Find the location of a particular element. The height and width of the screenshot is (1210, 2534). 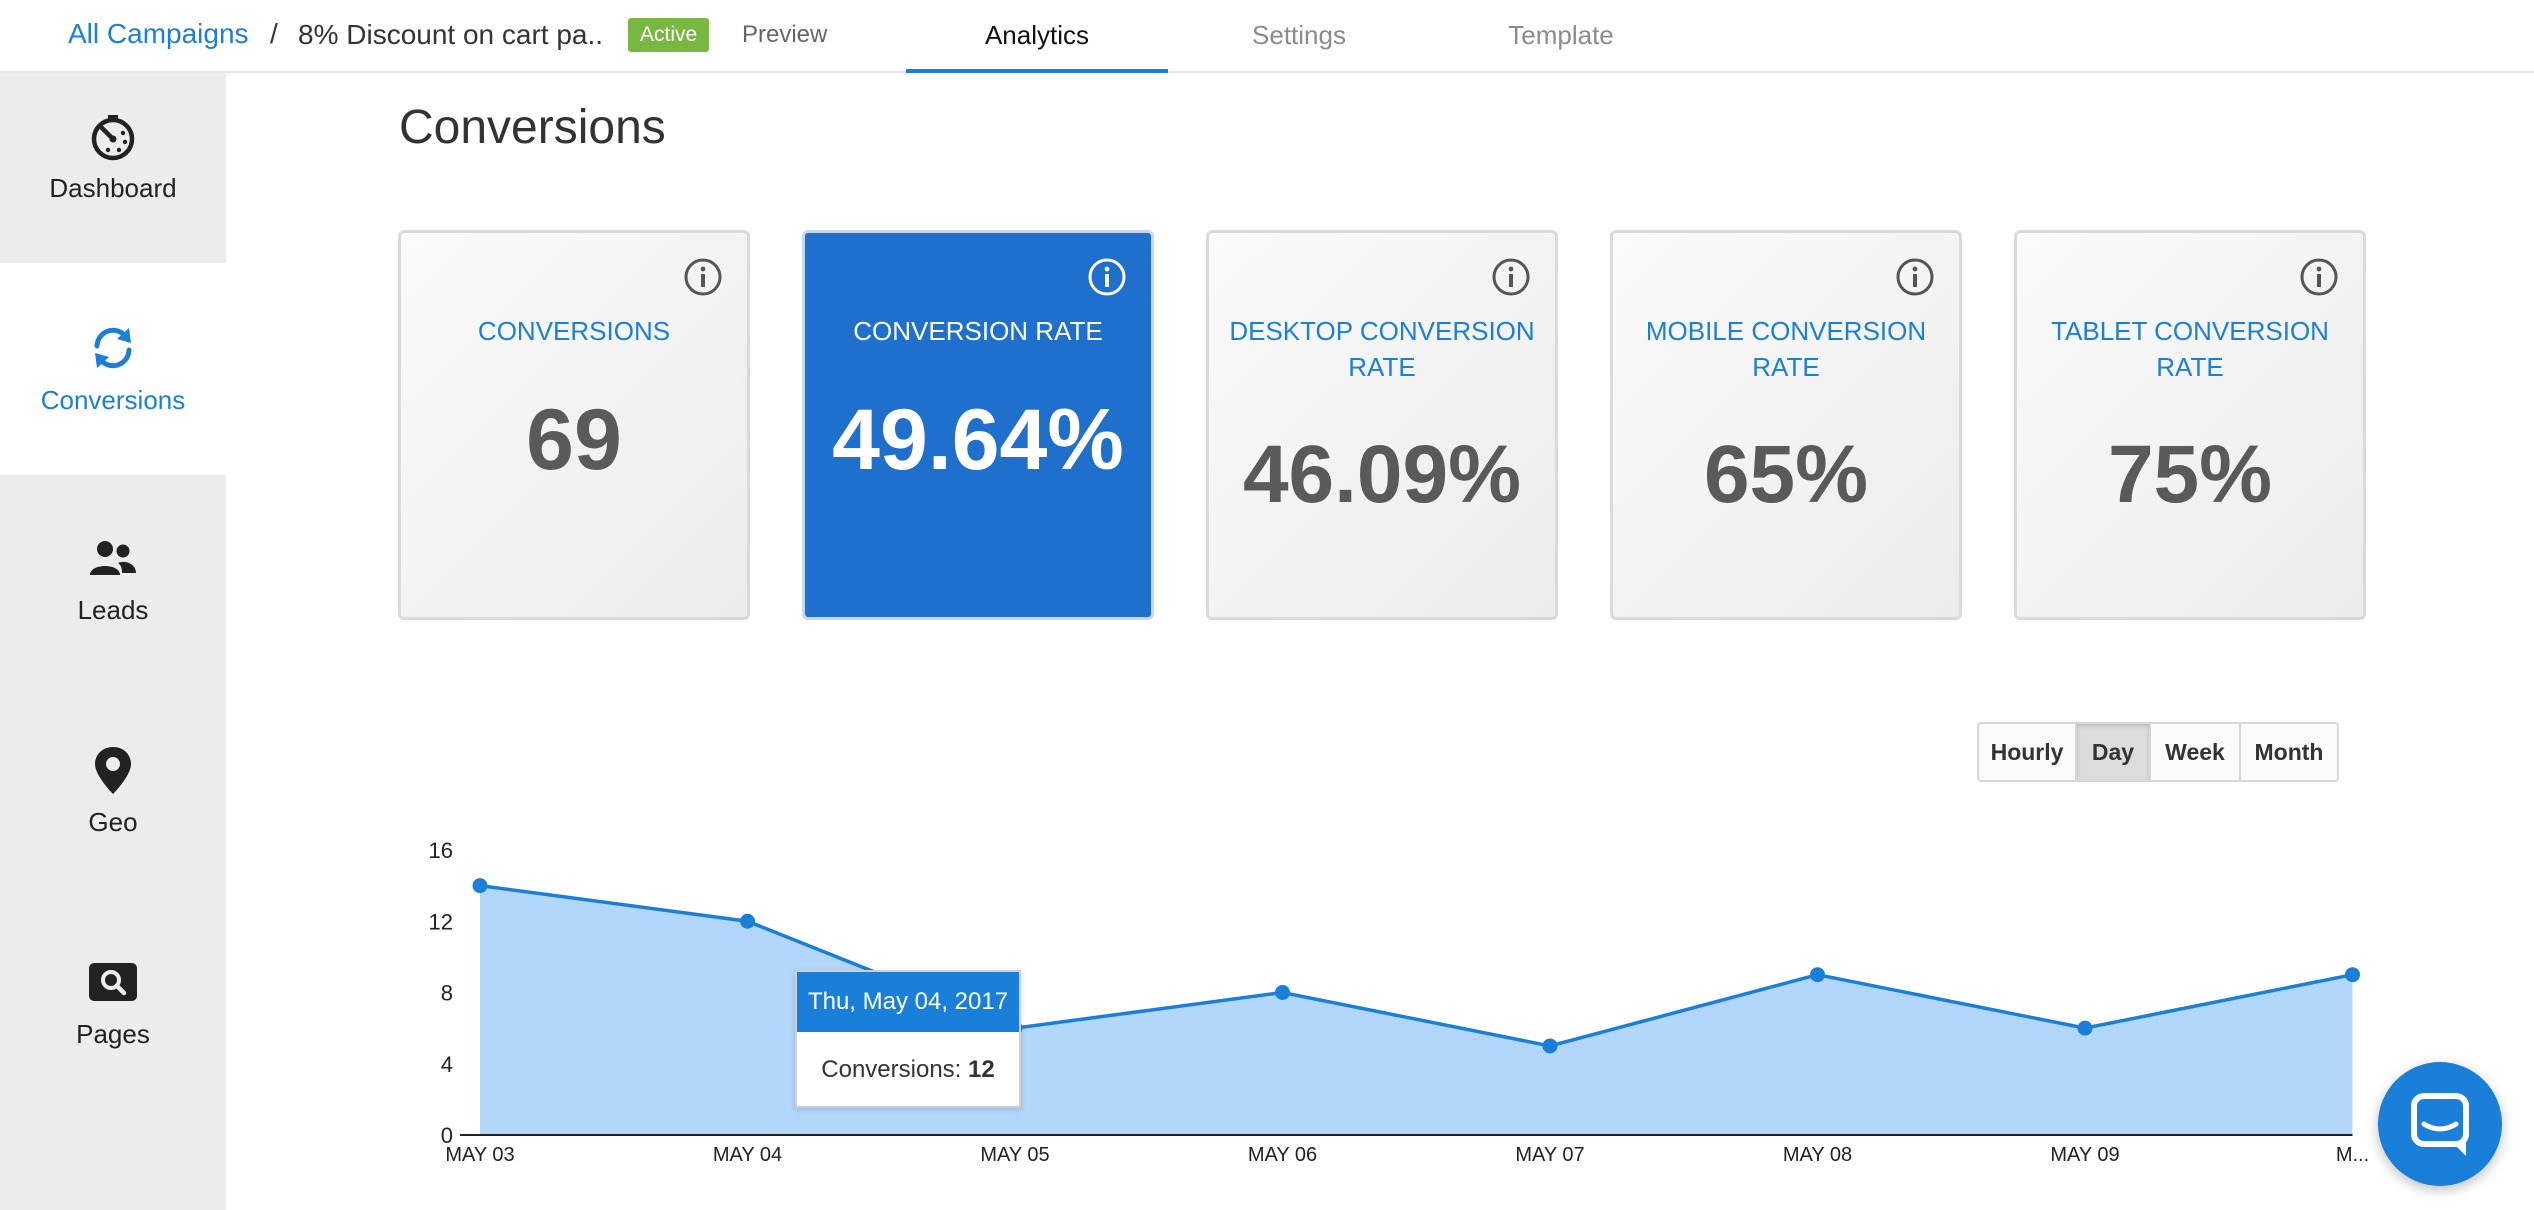

metric-card-mobile-conversion-rate: MOBILE CONVERSION RATE 65% is located at coordinates (1786, 425).